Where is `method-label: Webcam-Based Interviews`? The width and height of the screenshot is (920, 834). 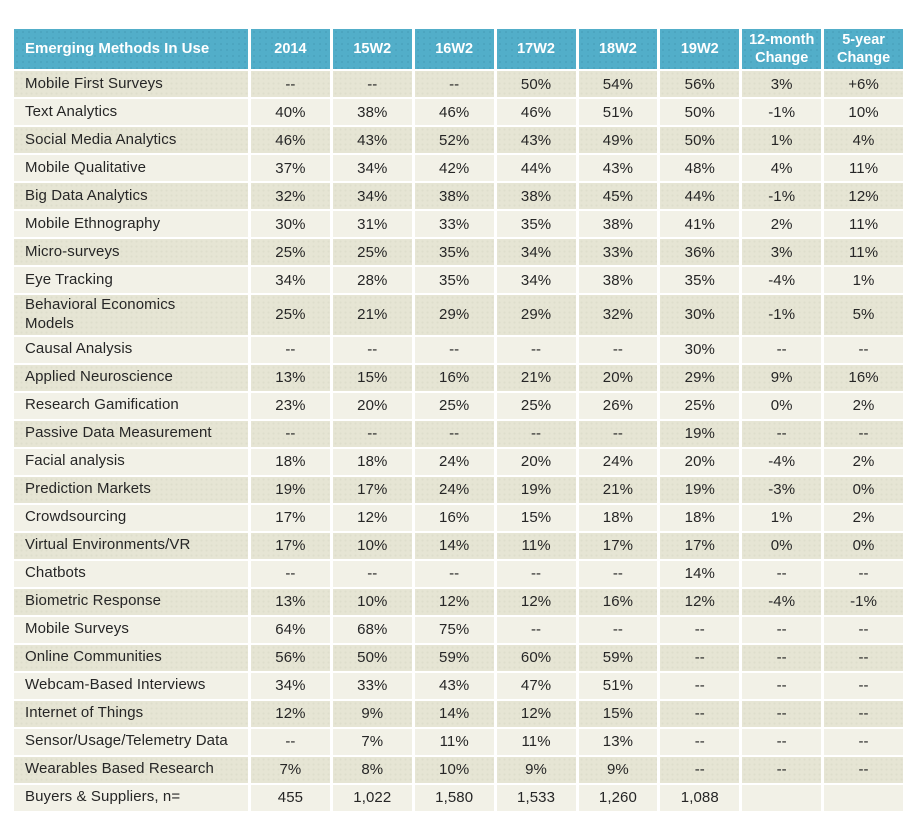 method-label: Webcam-Based Interviews is located at coordinates (131, 685).